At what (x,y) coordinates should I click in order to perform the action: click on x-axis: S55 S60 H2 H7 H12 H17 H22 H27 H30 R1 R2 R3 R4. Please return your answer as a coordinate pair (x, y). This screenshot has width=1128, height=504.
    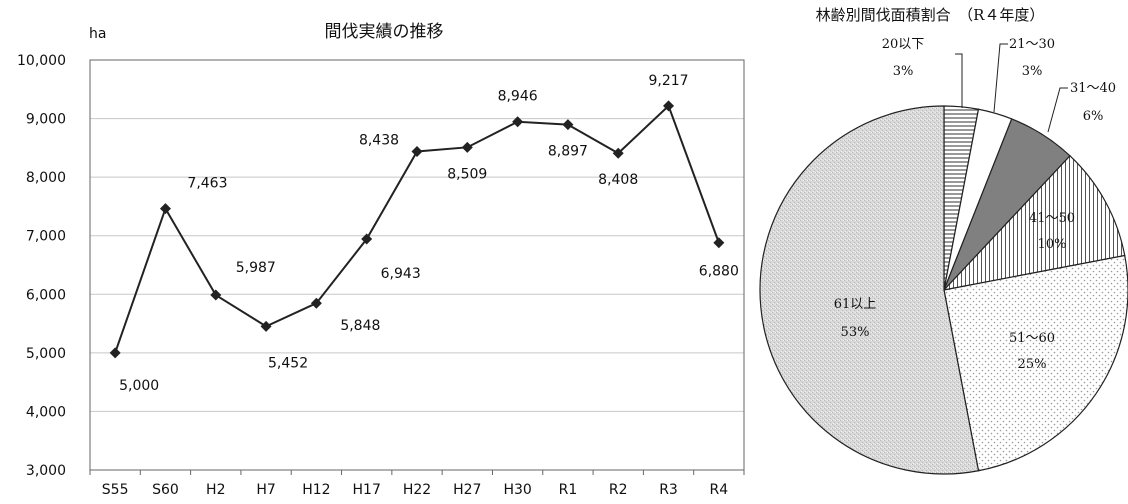
    Looking at the image, I should click on (417, 484).